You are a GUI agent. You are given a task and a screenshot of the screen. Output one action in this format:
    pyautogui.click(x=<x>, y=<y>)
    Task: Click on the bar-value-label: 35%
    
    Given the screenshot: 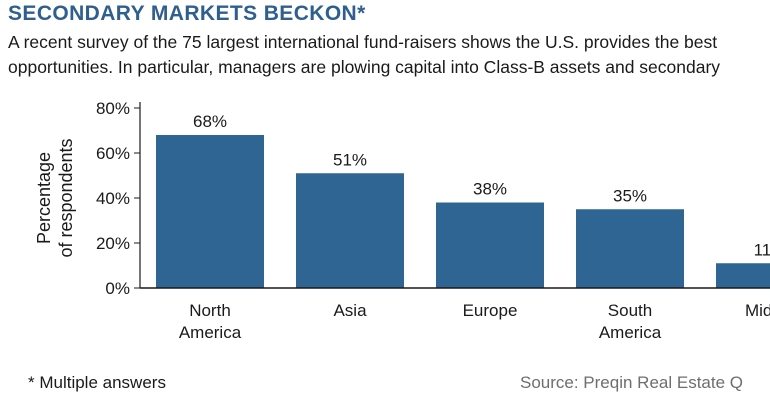 What is the action you would take?
    pyautogui.click(x=630, y=195)
    